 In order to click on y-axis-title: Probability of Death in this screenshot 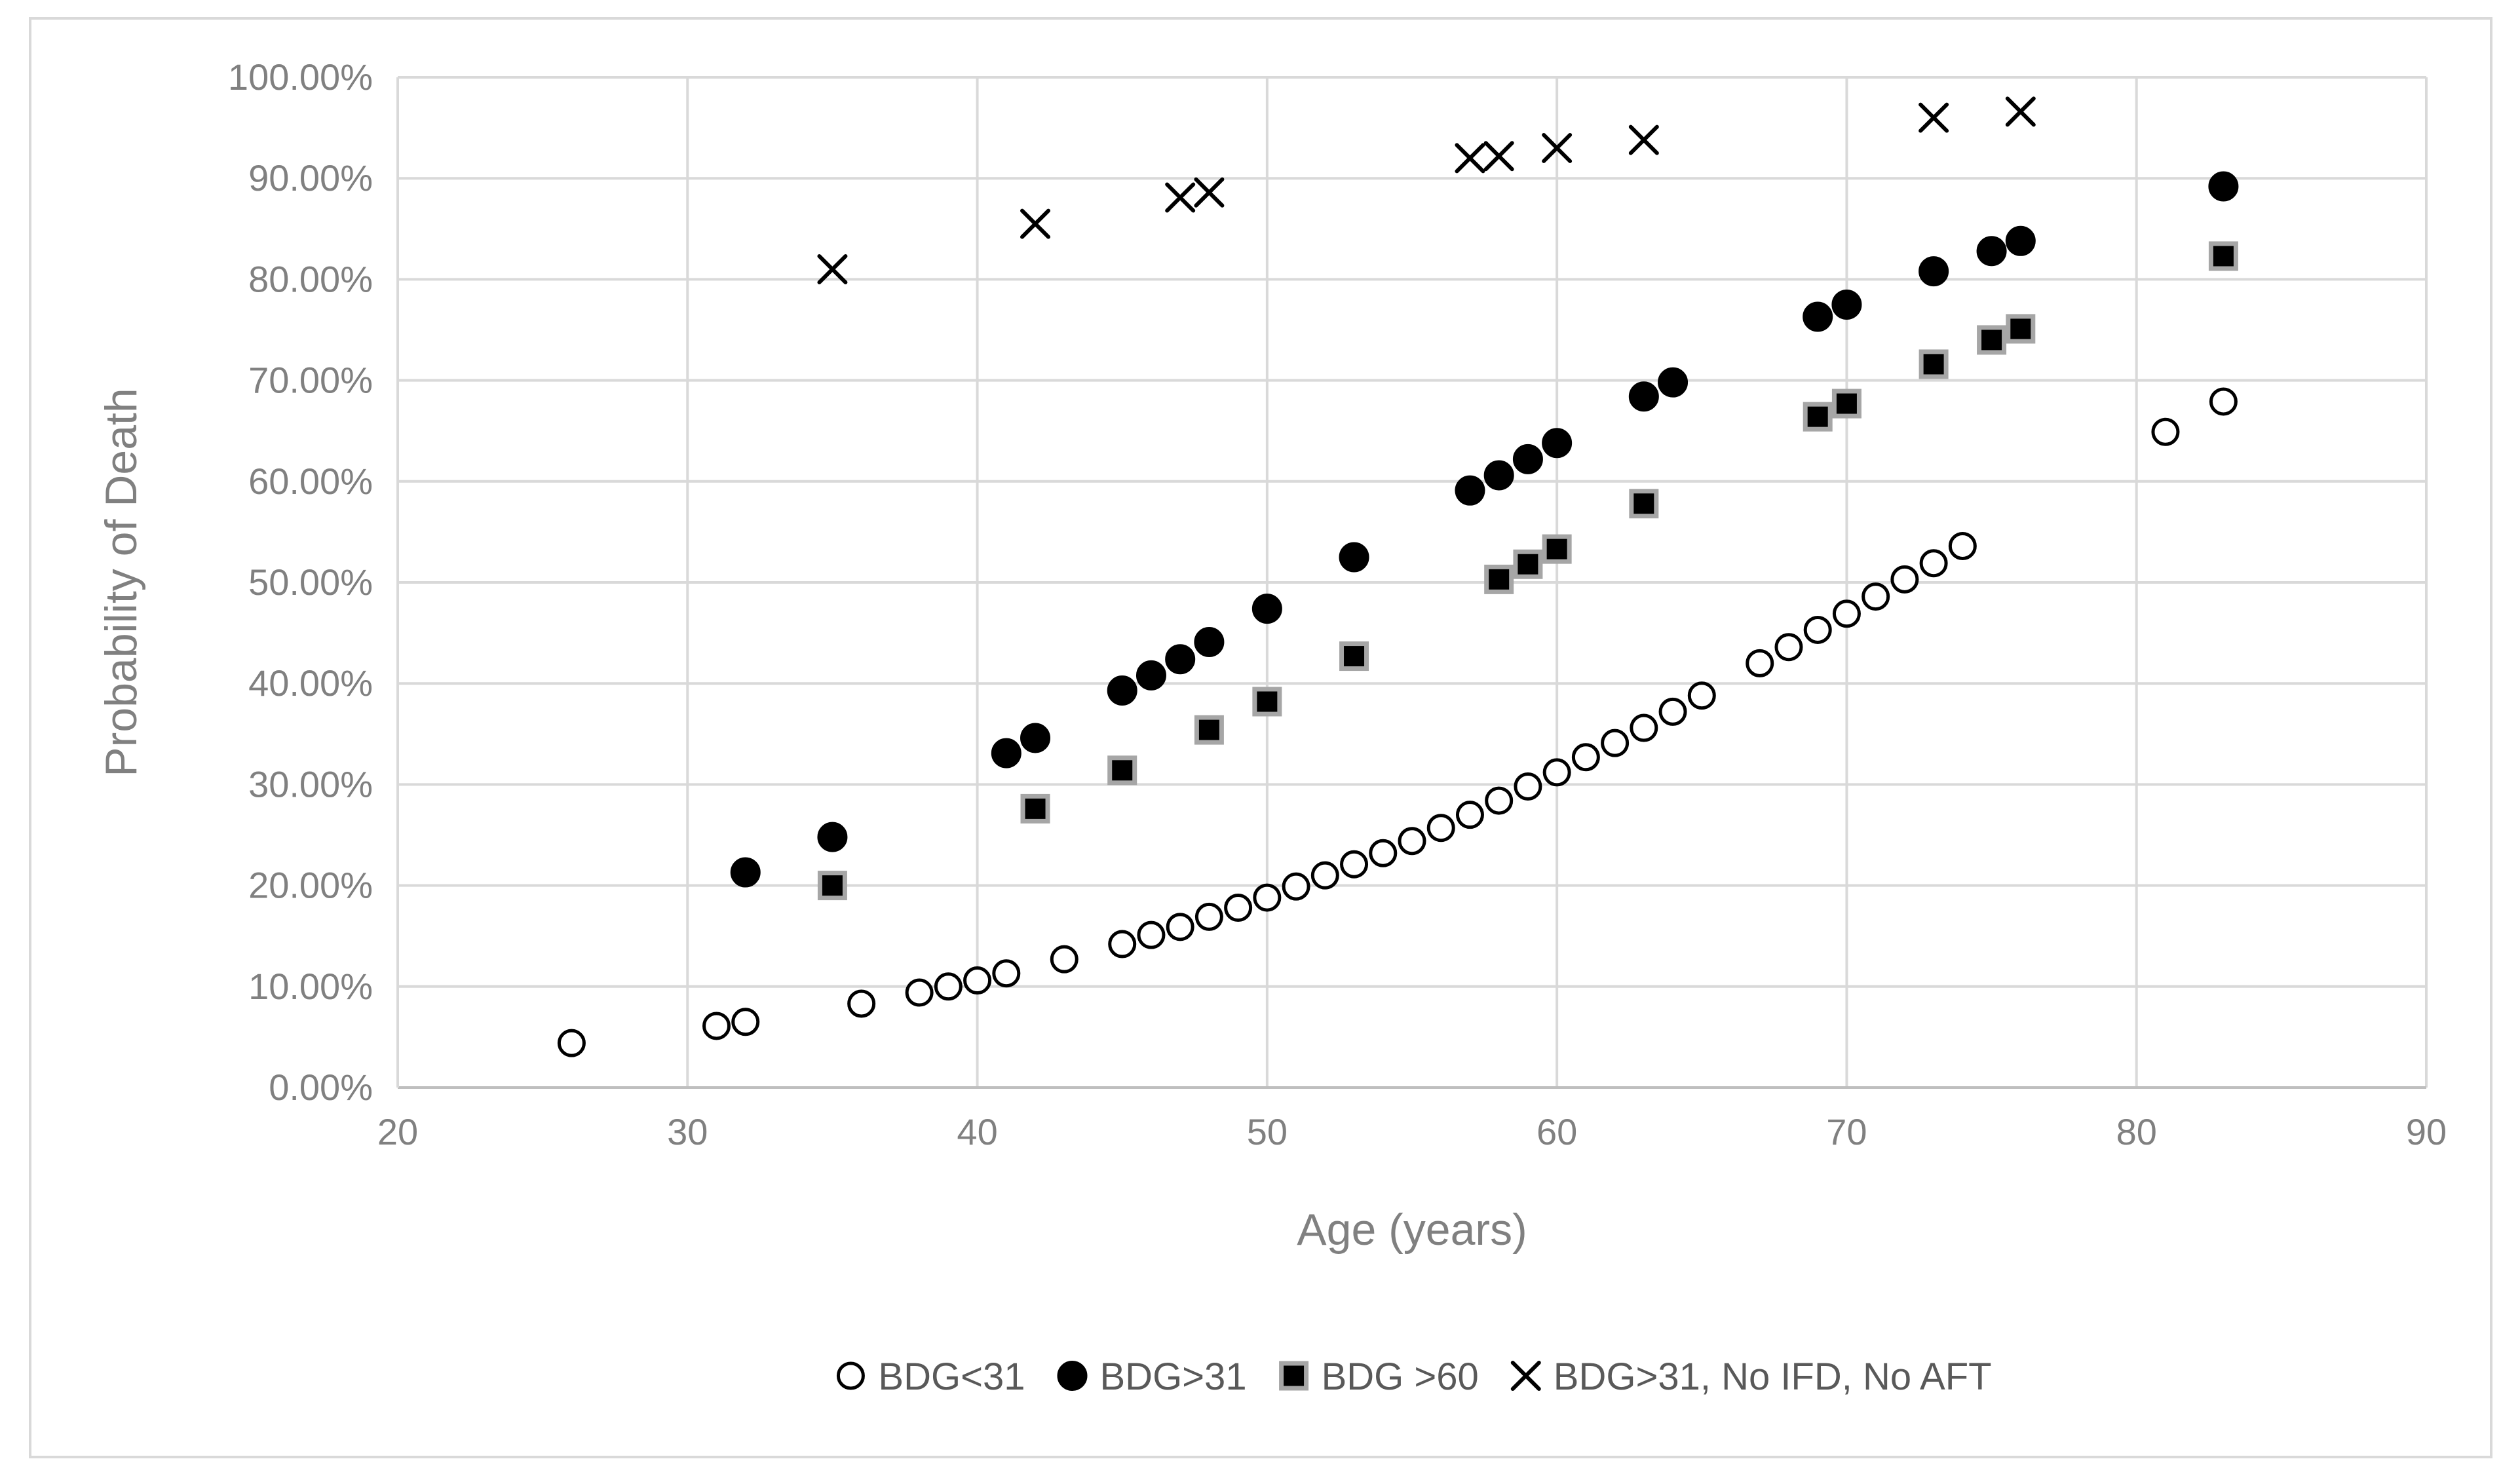, I will do `click(121, 582)`.